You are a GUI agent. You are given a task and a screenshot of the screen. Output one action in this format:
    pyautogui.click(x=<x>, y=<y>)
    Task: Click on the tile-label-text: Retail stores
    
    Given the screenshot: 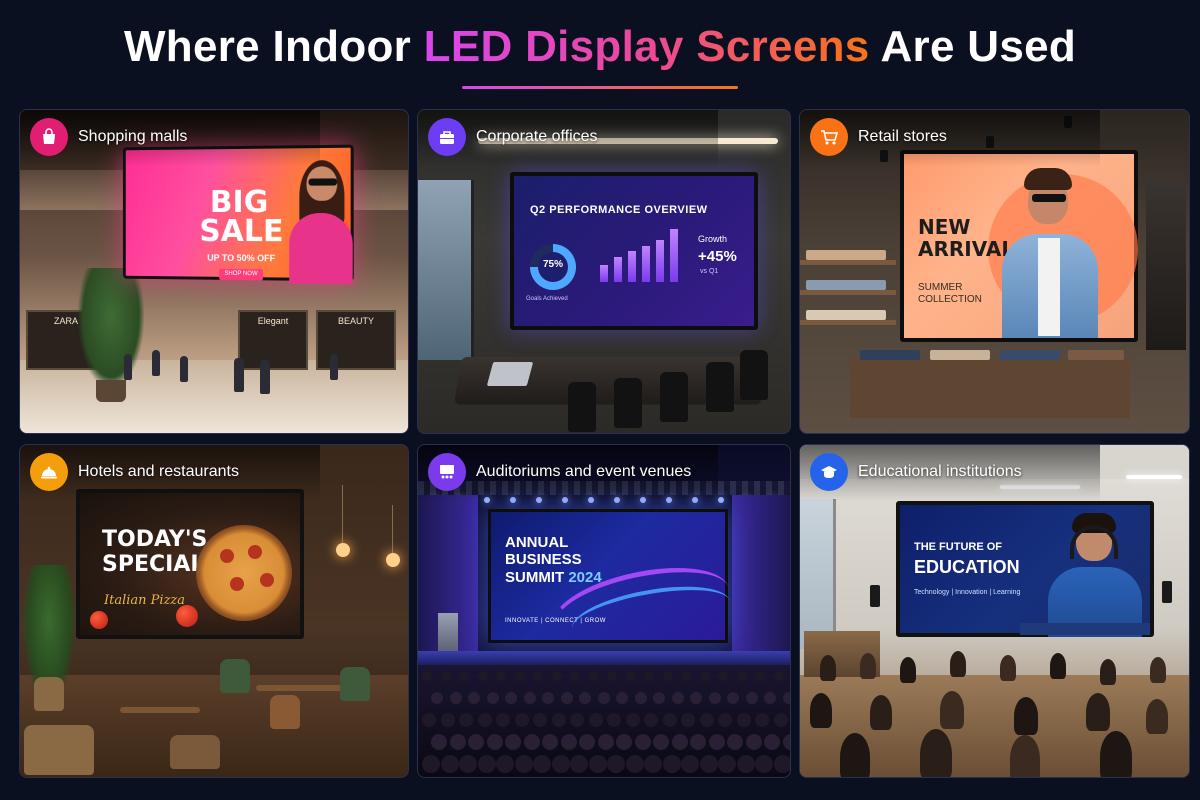 What is the action you would take?
    pyautogui.click(x=902, y=136)
    